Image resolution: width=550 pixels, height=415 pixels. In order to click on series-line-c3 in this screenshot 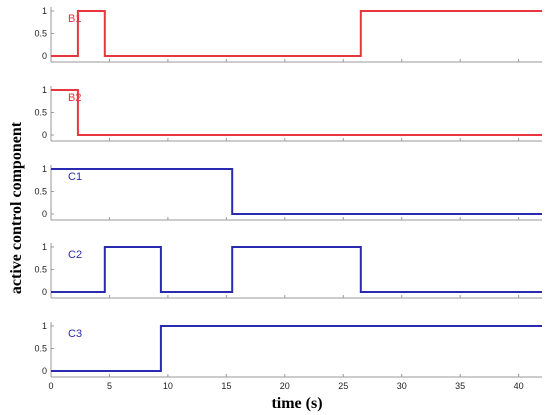, I will do `click(296, 348)`.